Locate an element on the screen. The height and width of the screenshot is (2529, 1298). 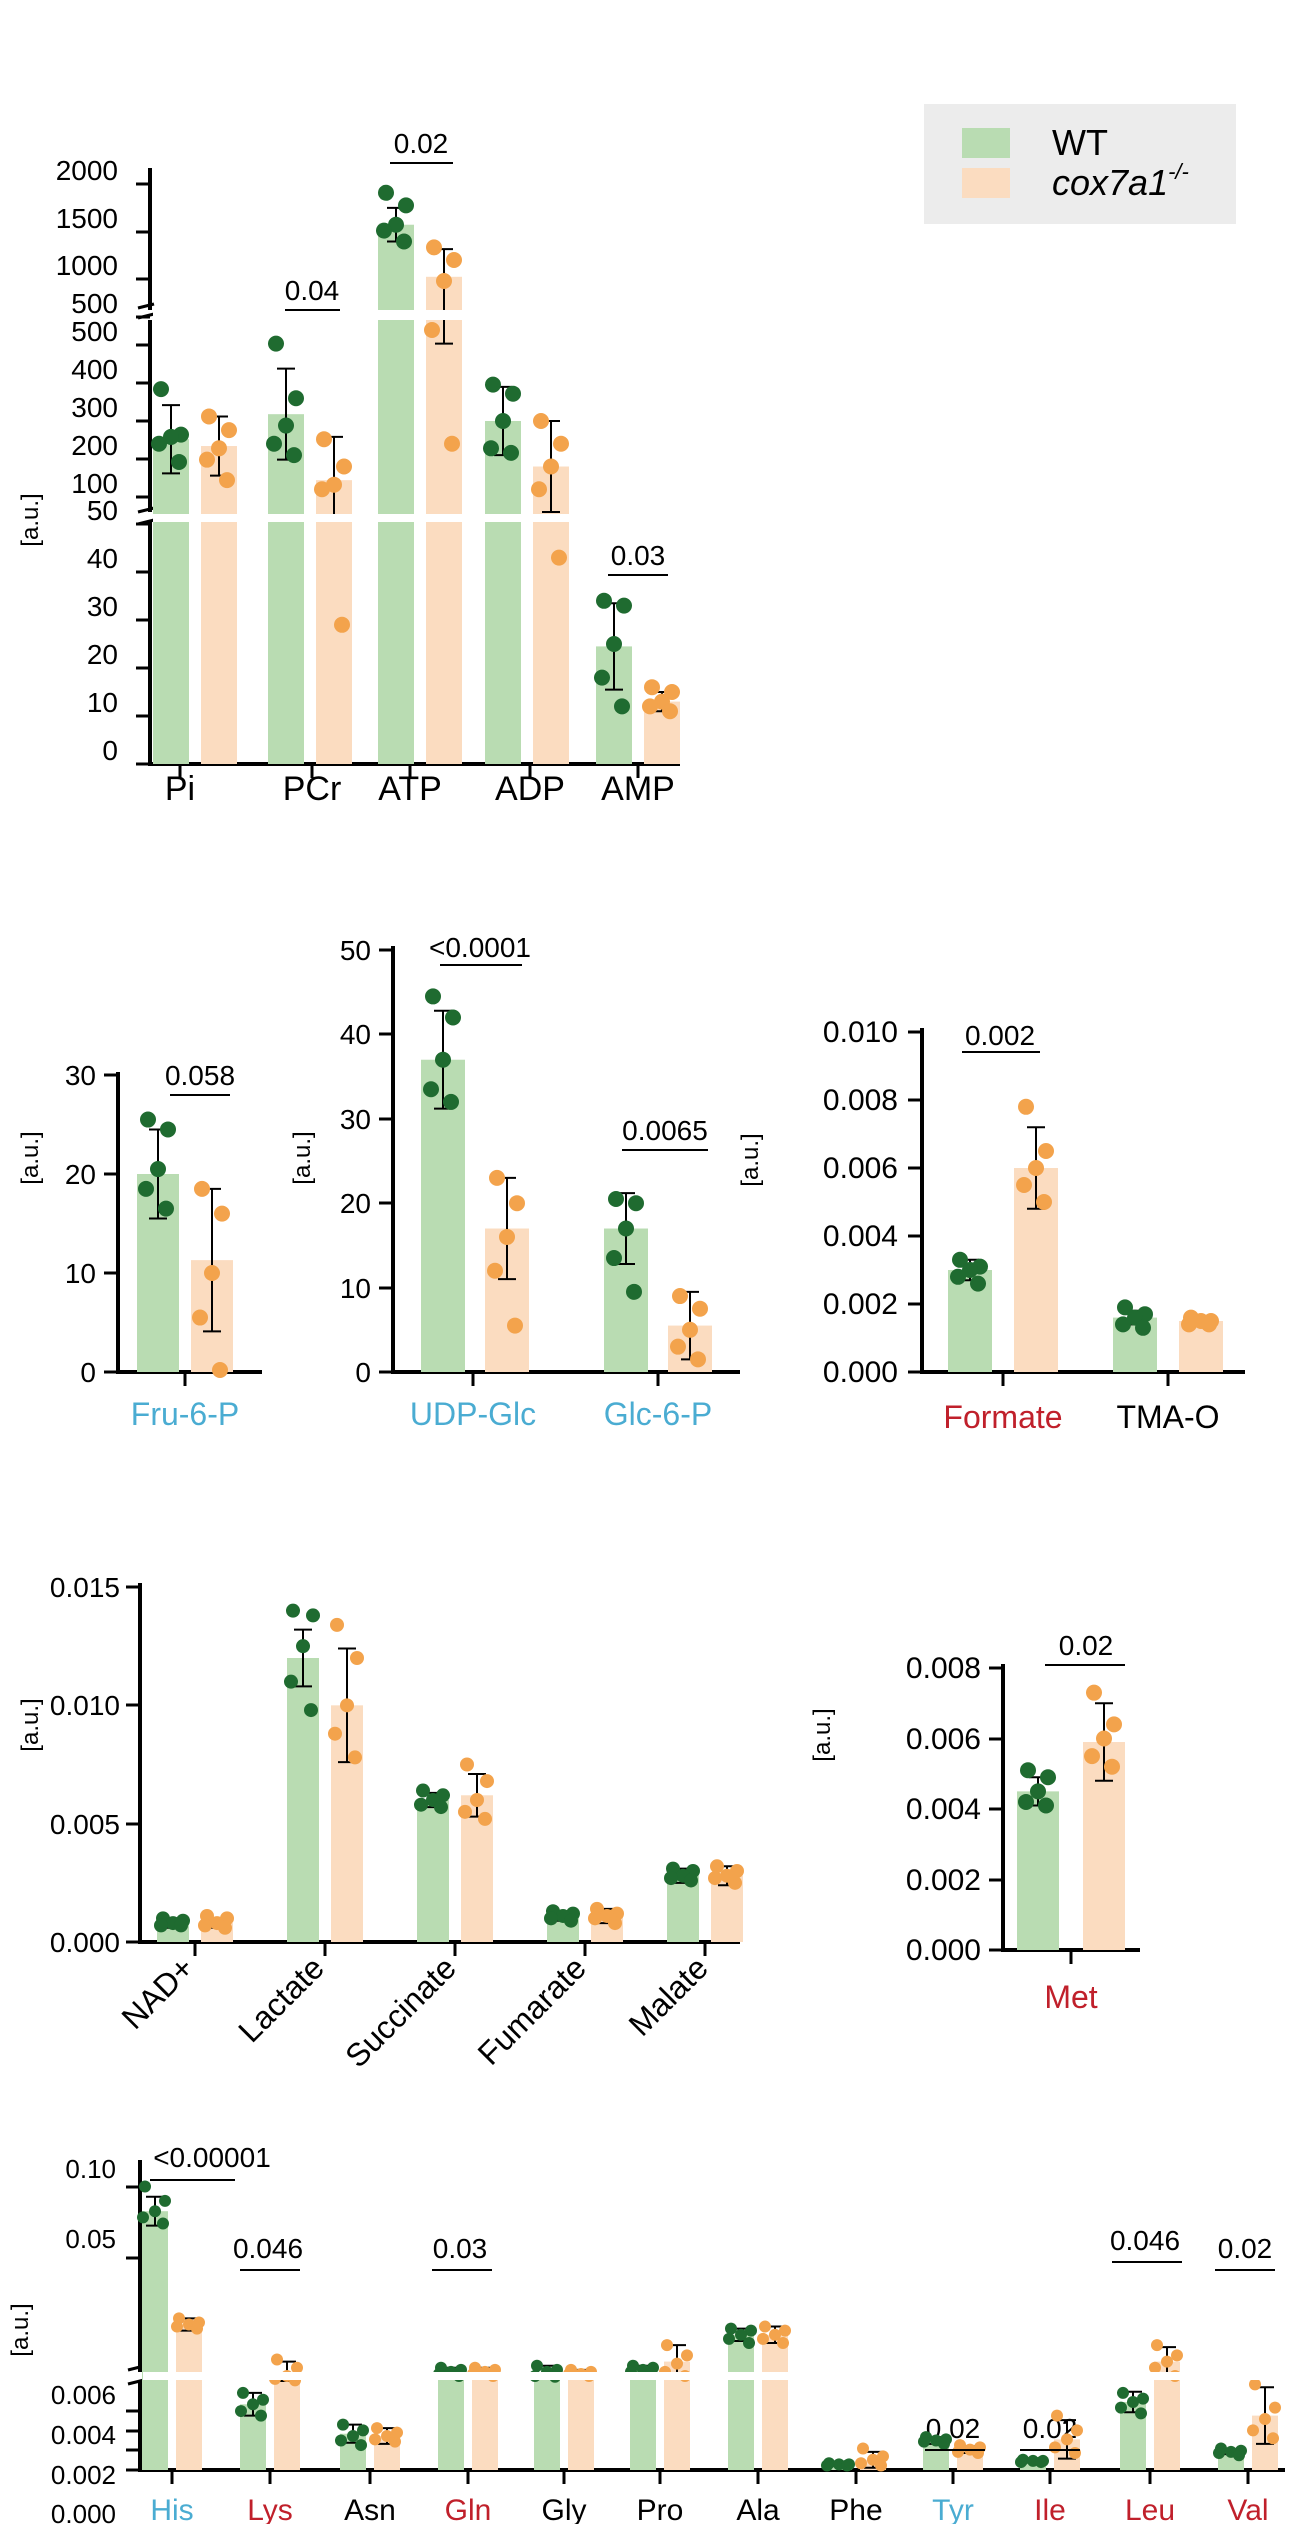
legend-label-ko: cox7a1-/- is located at coordinates (1120, 181).